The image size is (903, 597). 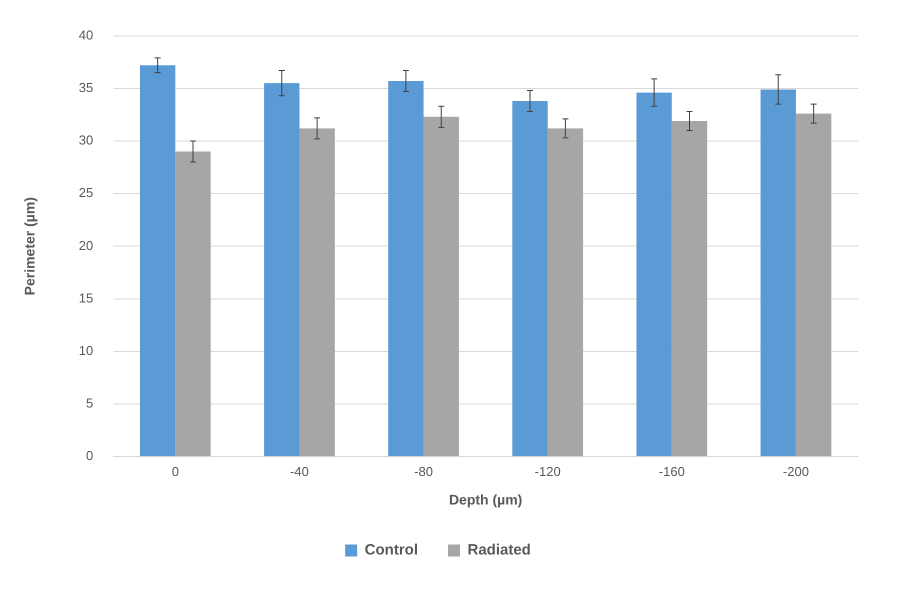 What do you see at coordinates (86, 87) in the screenshot?
I see `y-tick-label: 35` at bounding box center [86, 87].